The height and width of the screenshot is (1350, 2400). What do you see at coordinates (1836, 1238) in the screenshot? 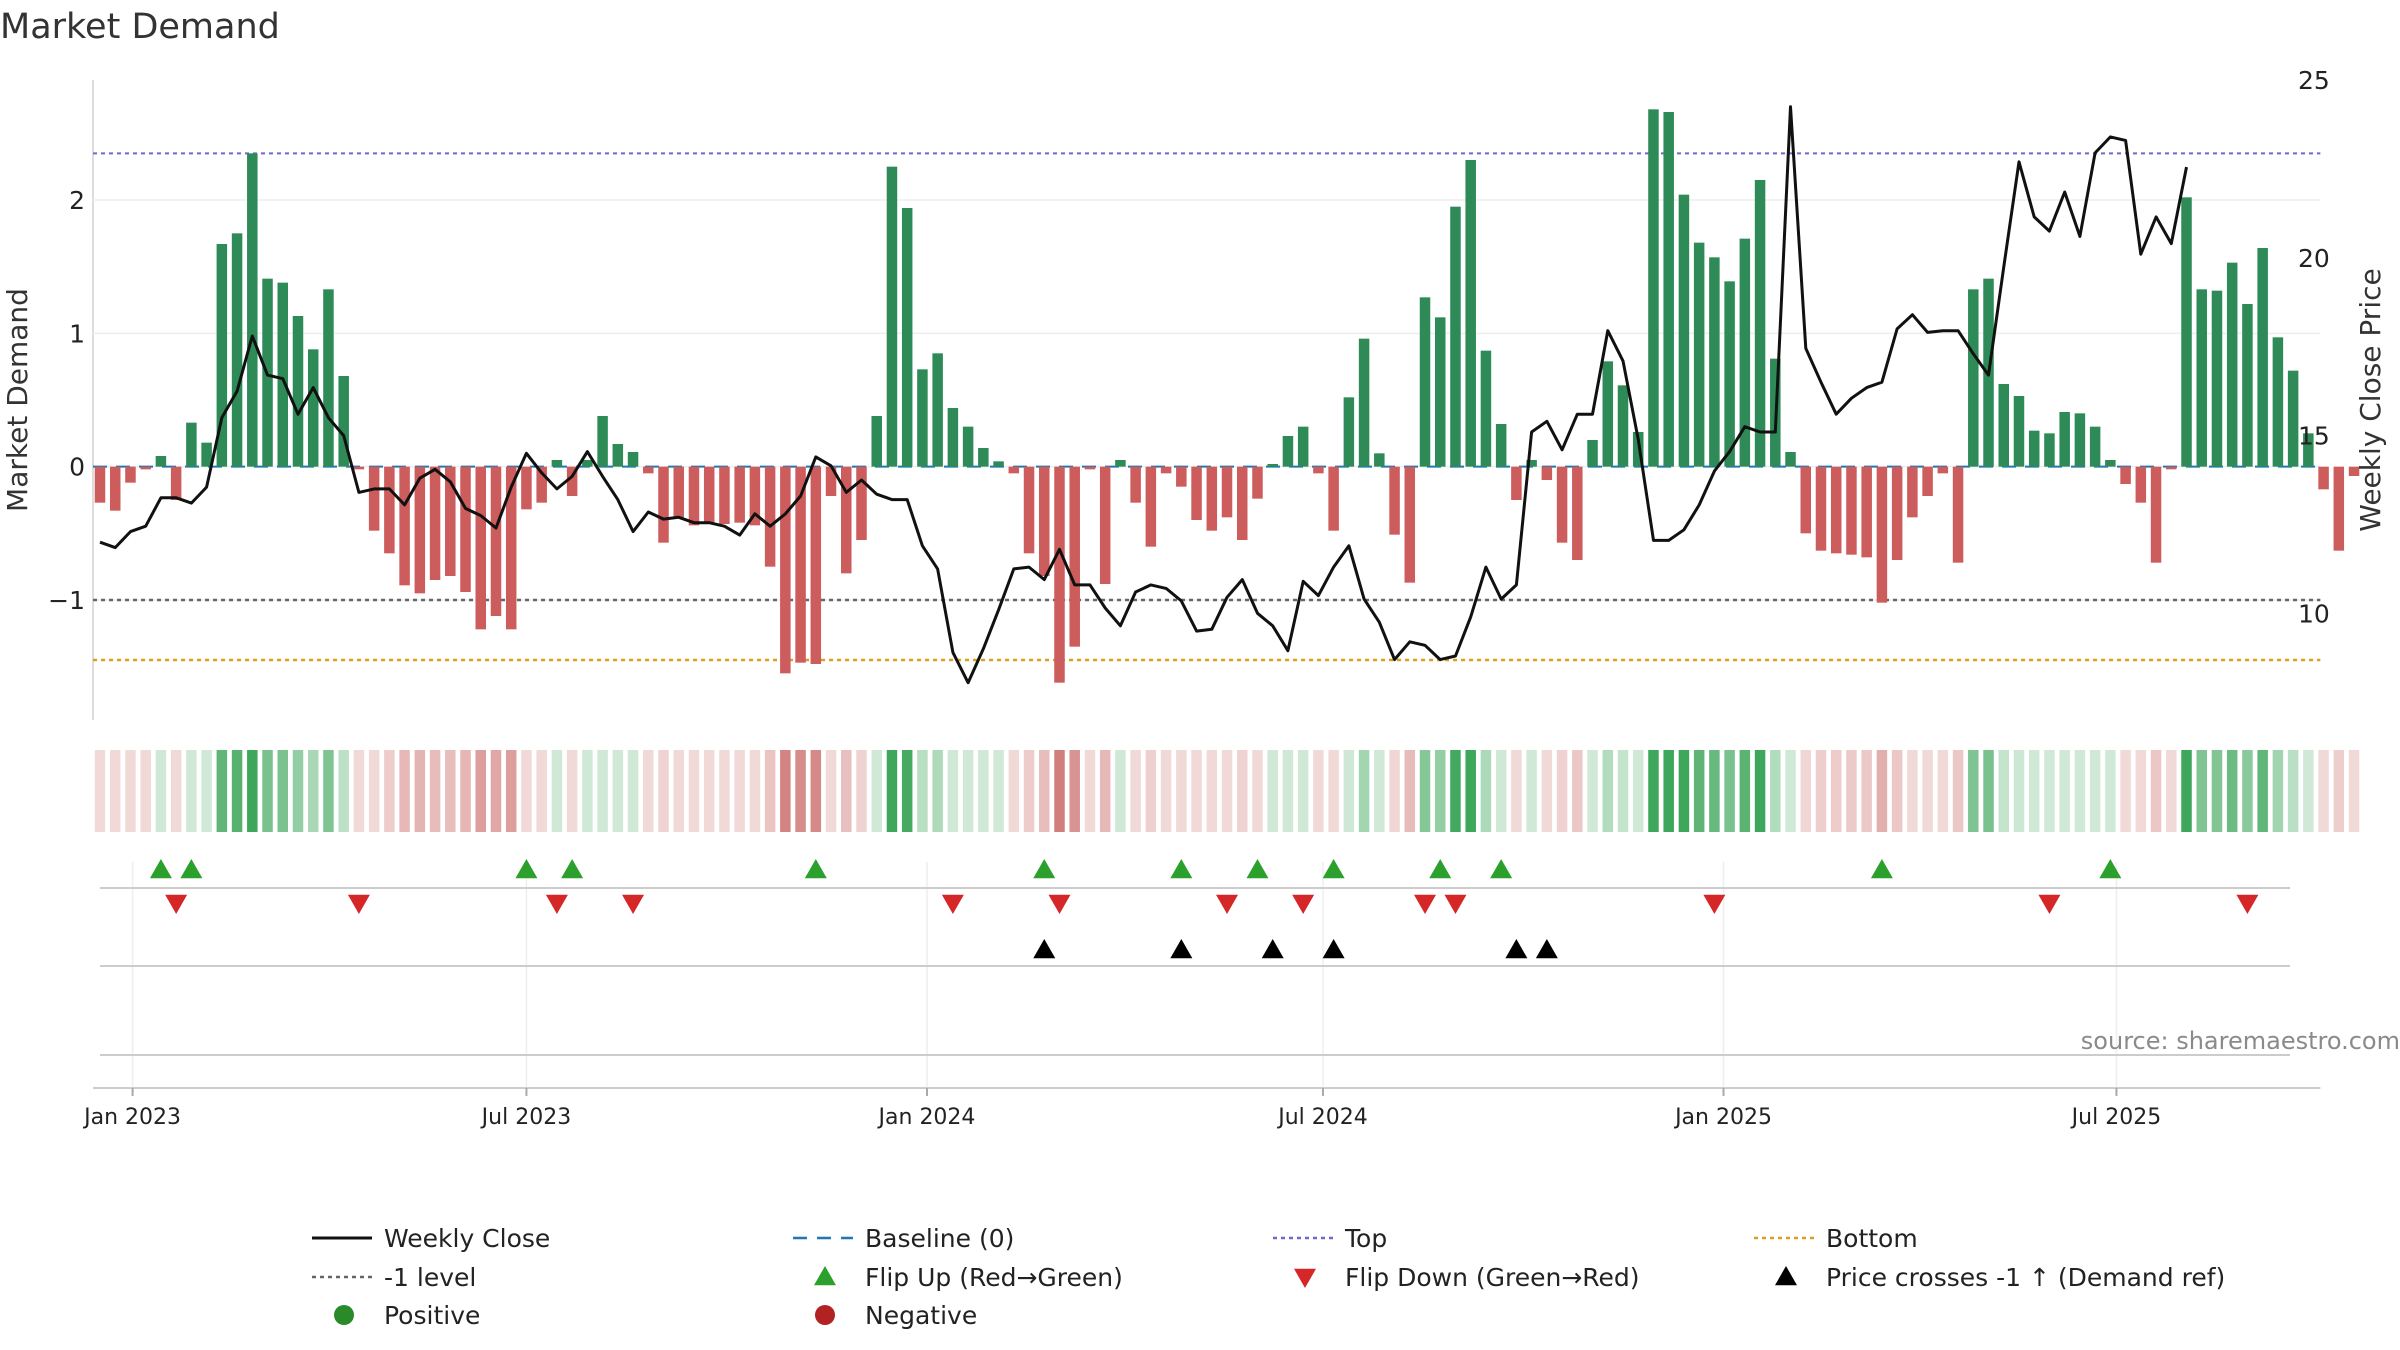
I see `legend-item: Bottom` at bounding box center [1836, 1238].